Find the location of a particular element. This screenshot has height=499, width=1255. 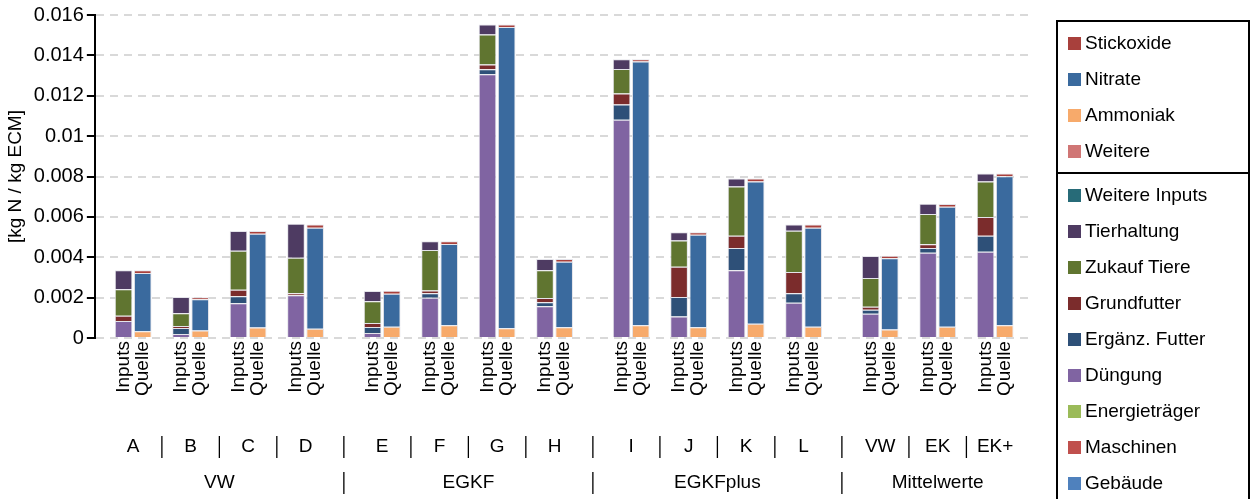

text: EK+ is located at coordinates (995, 446).